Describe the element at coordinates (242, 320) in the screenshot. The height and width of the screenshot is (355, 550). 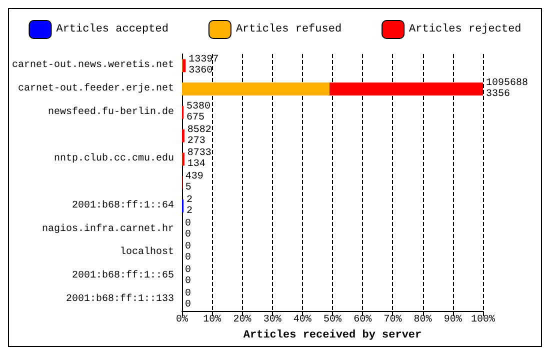
I see `x-tick-label: 20%` at that location.